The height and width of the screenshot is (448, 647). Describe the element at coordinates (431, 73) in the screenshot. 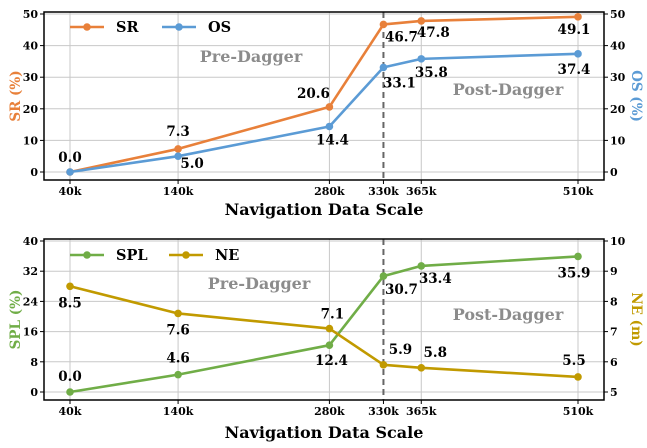

I see `data-label-os: 35.8` at that location.